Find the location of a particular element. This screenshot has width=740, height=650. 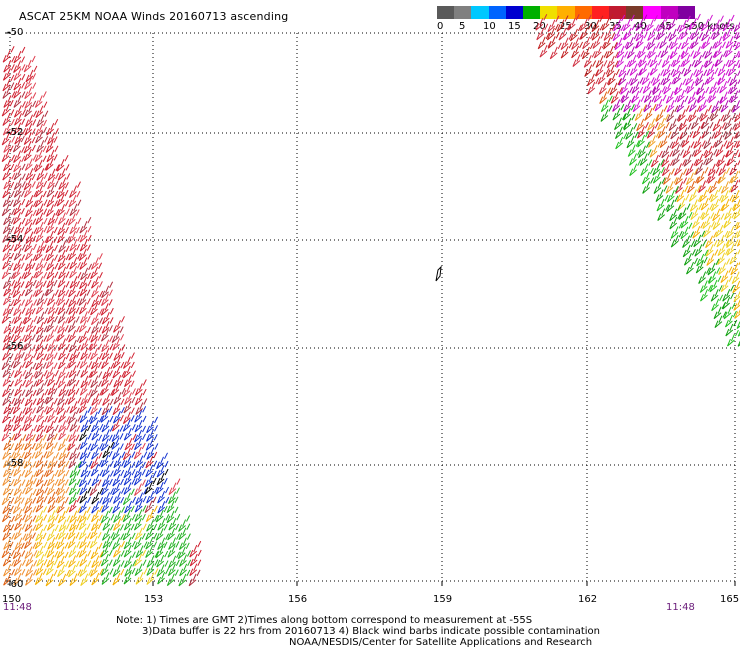

lat-label-60: -60 is located at coordinates (15, 584).